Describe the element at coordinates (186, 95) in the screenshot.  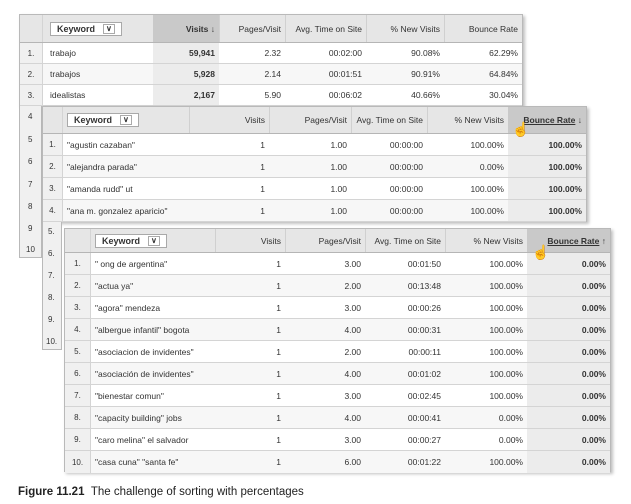
I see `visits-value: 2,167` at that location.